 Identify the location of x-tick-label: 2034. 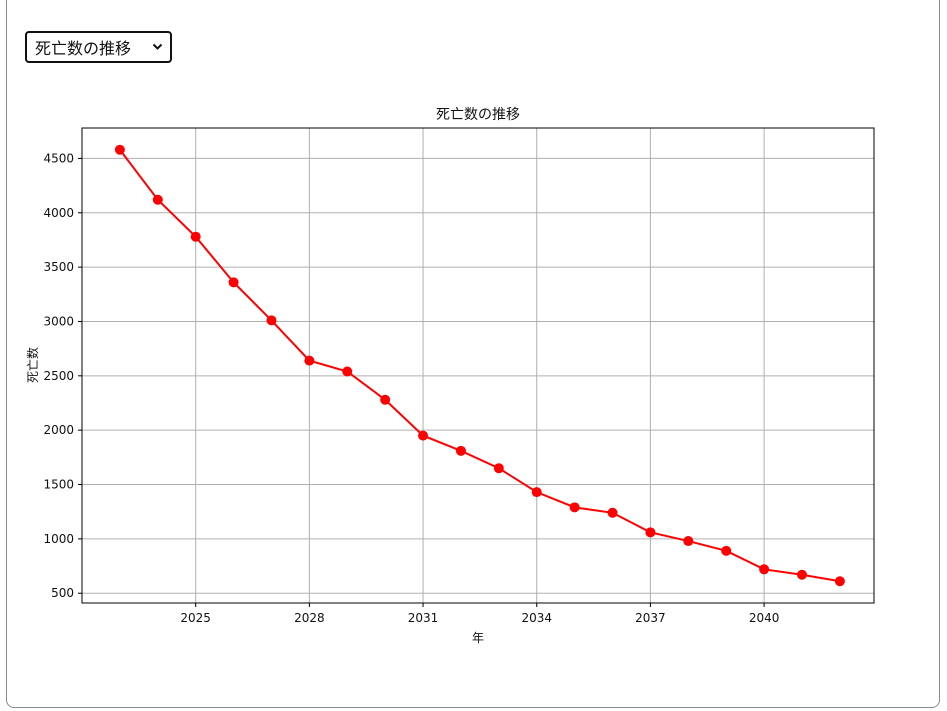
(536, 618).